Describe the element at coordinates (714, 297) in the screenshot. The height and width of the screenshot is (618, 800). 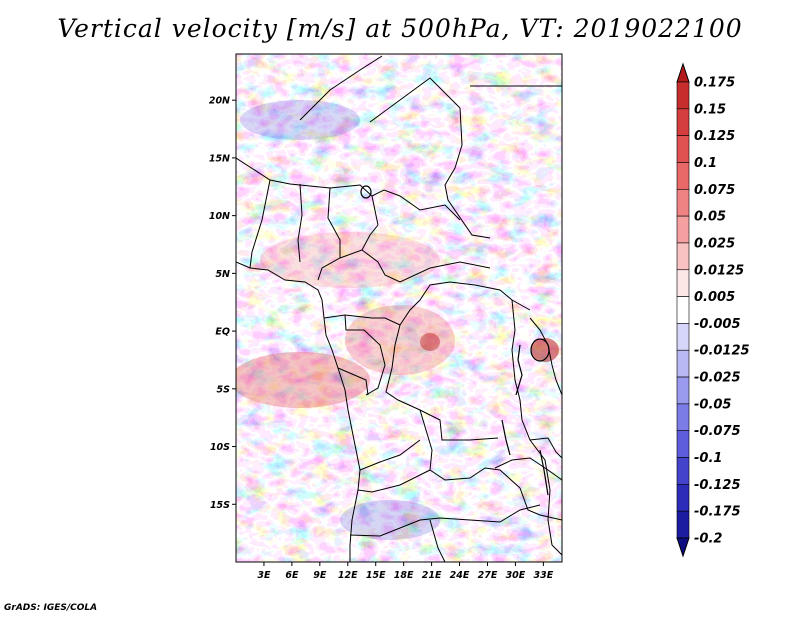
I see `colorbar-label: 0.005` at that location.